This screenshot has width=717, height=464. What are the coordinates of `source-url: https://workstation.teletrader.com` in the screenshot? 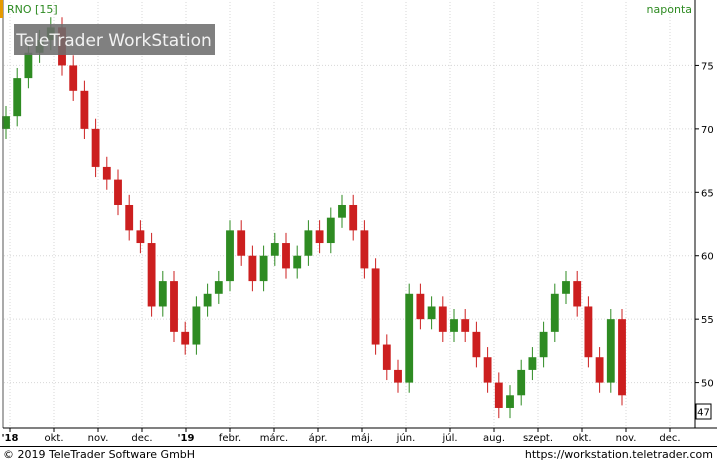 It's located at (618, 454).